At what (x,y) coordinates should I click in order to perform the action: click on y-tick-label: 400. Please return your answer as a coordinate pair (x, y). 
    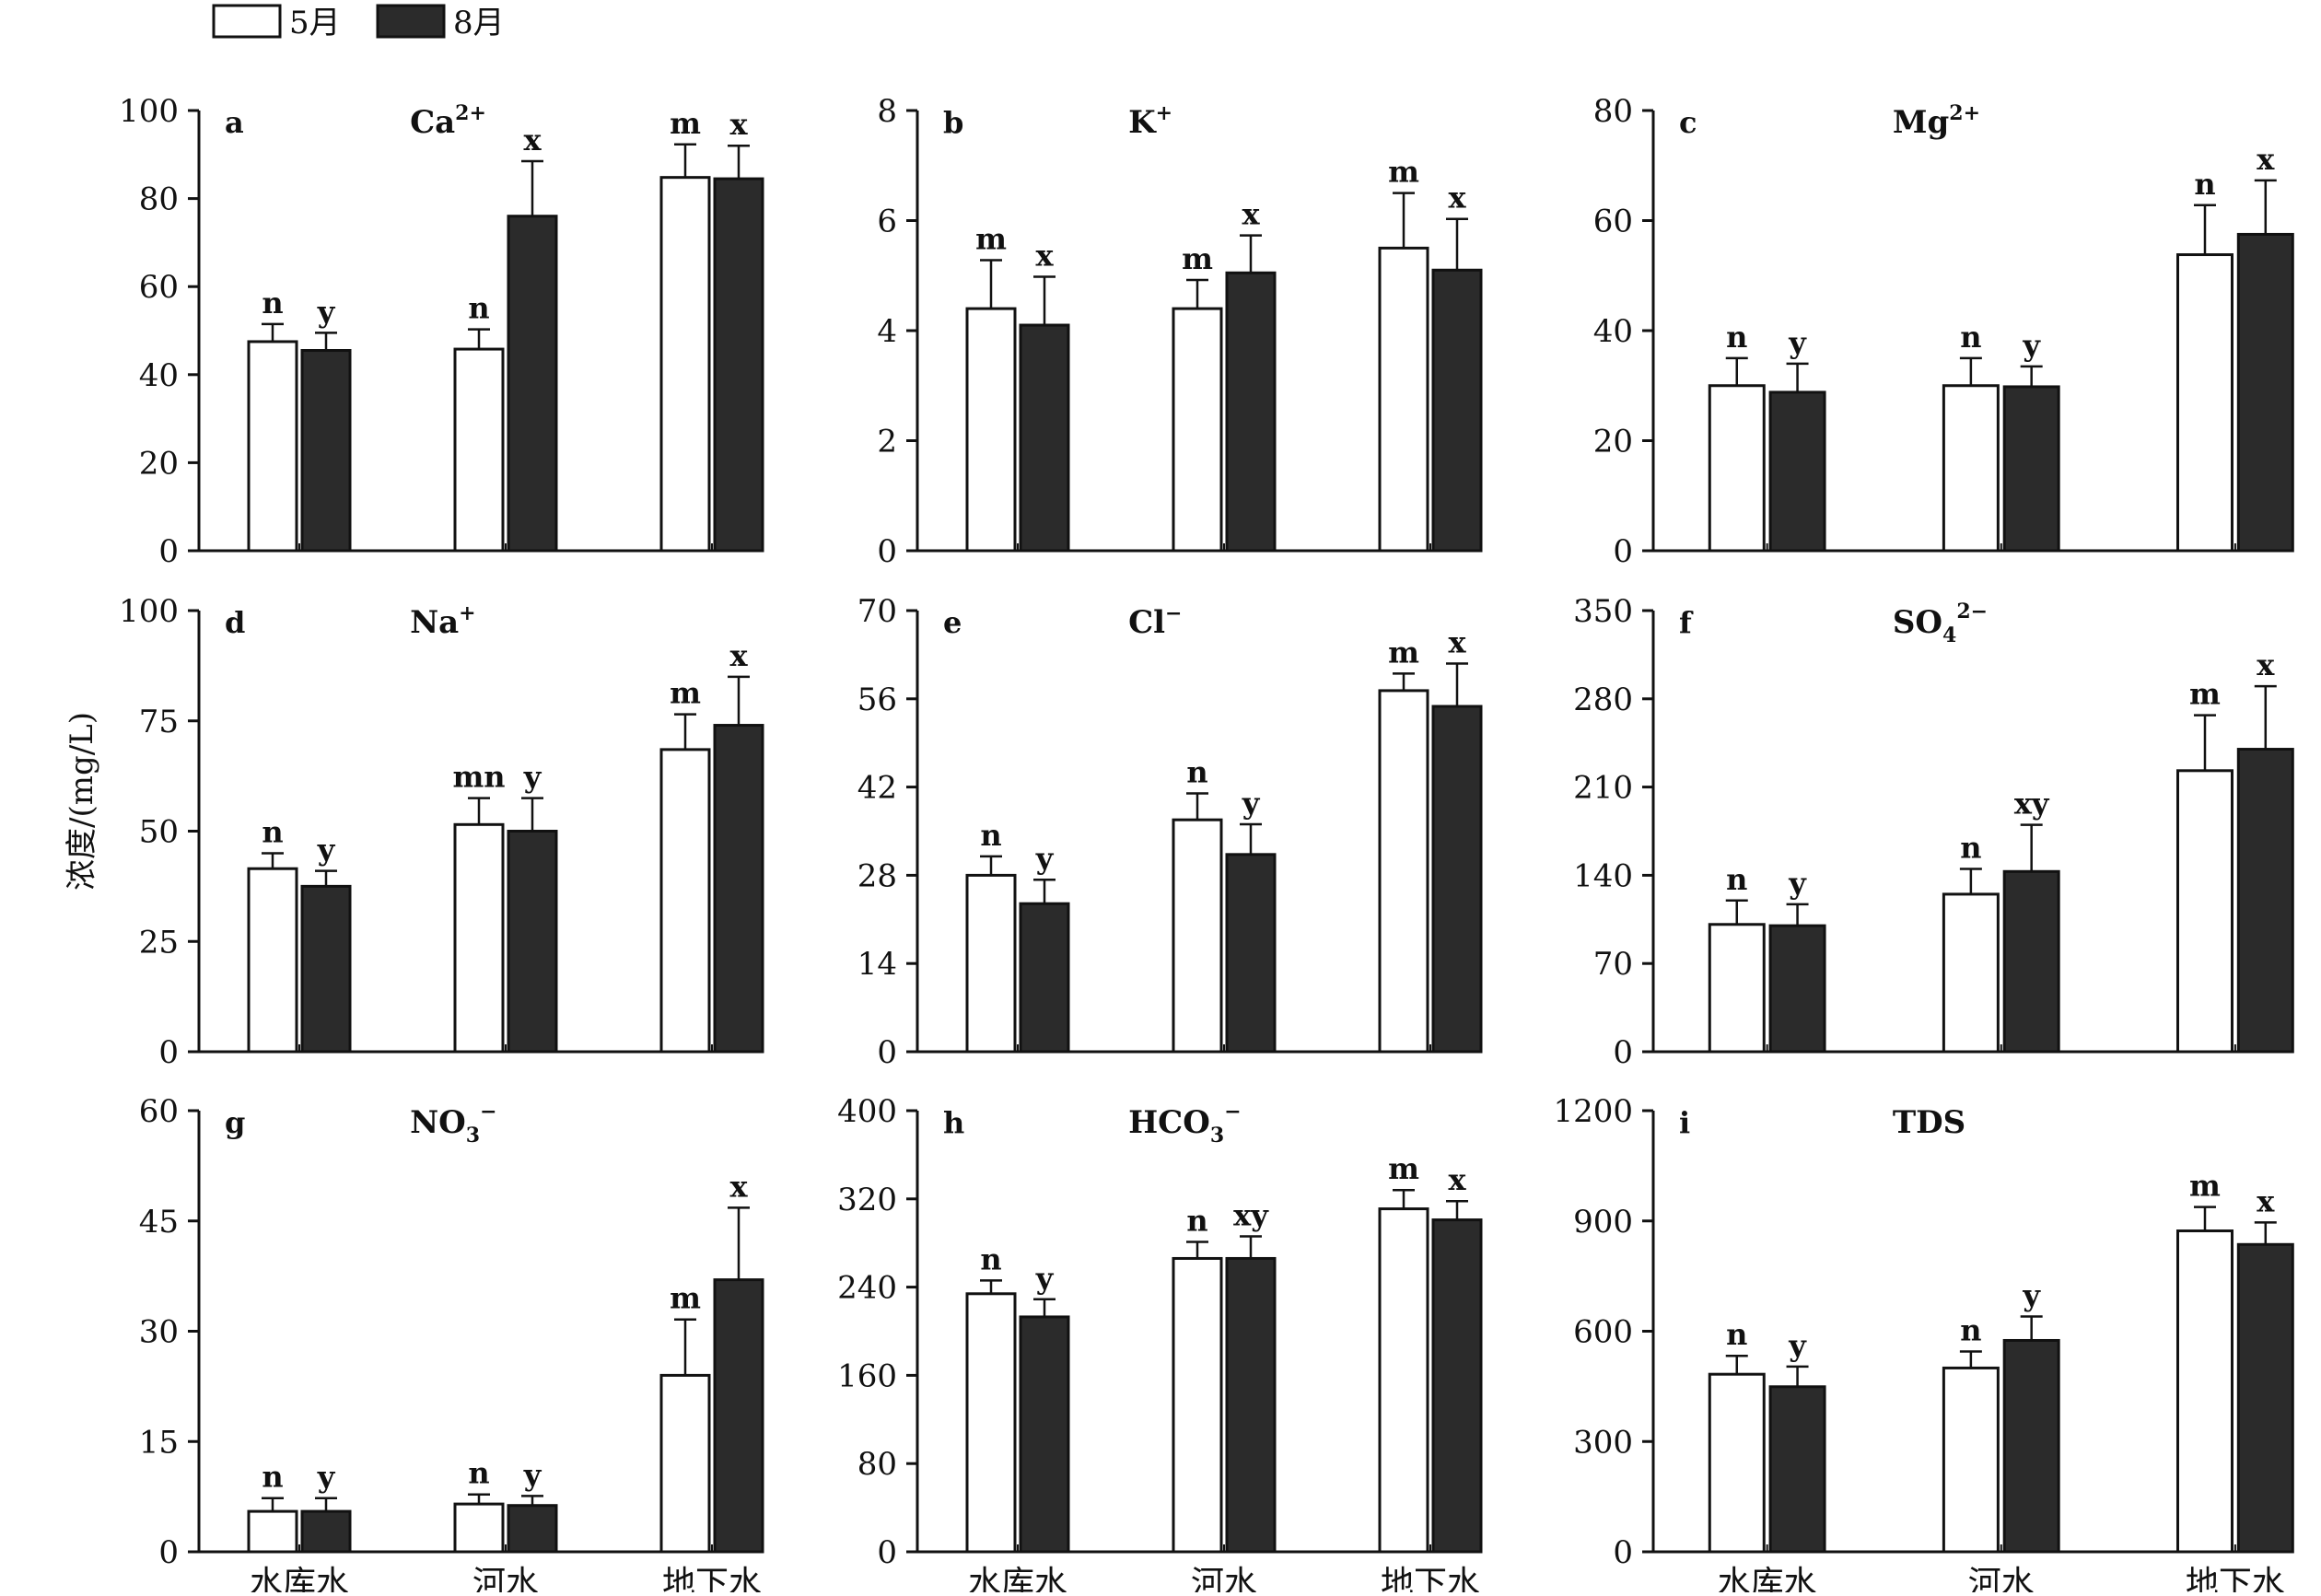
    Looking at the image, I should click on (867, 1112).